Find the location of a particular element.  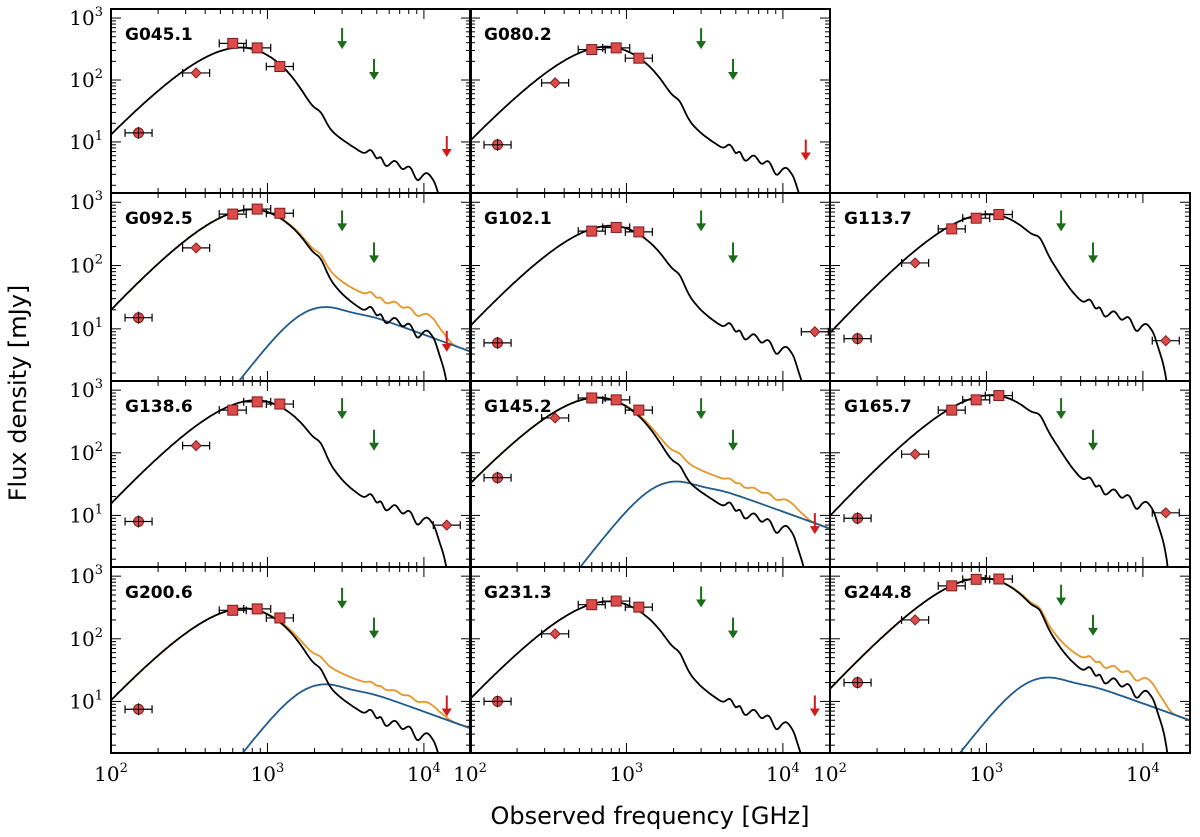

panel-g244-8: G244.8 102 103 104 is located at coordinates (1002, 676).